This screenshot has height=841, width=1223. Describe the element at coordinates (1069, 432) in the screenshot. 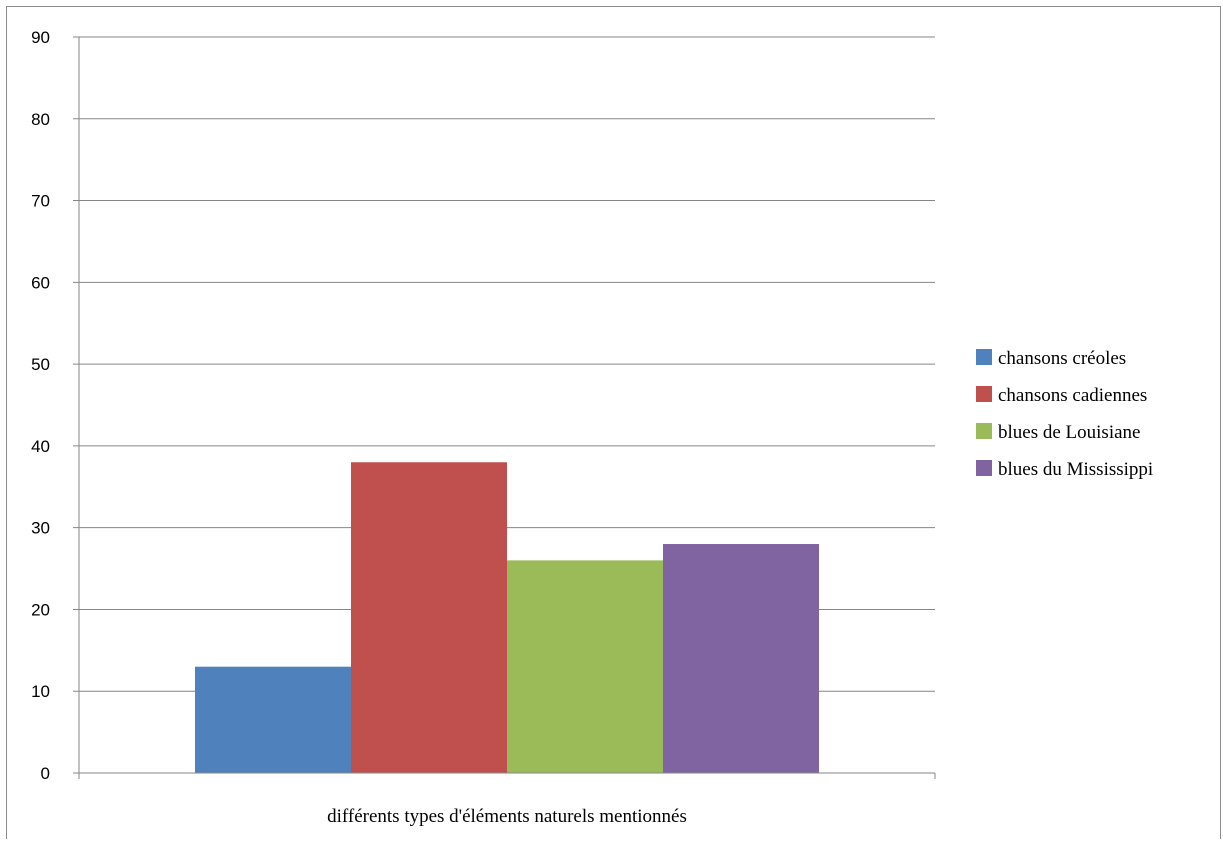

I see `legend-label: blues de Louisiane` at that location.